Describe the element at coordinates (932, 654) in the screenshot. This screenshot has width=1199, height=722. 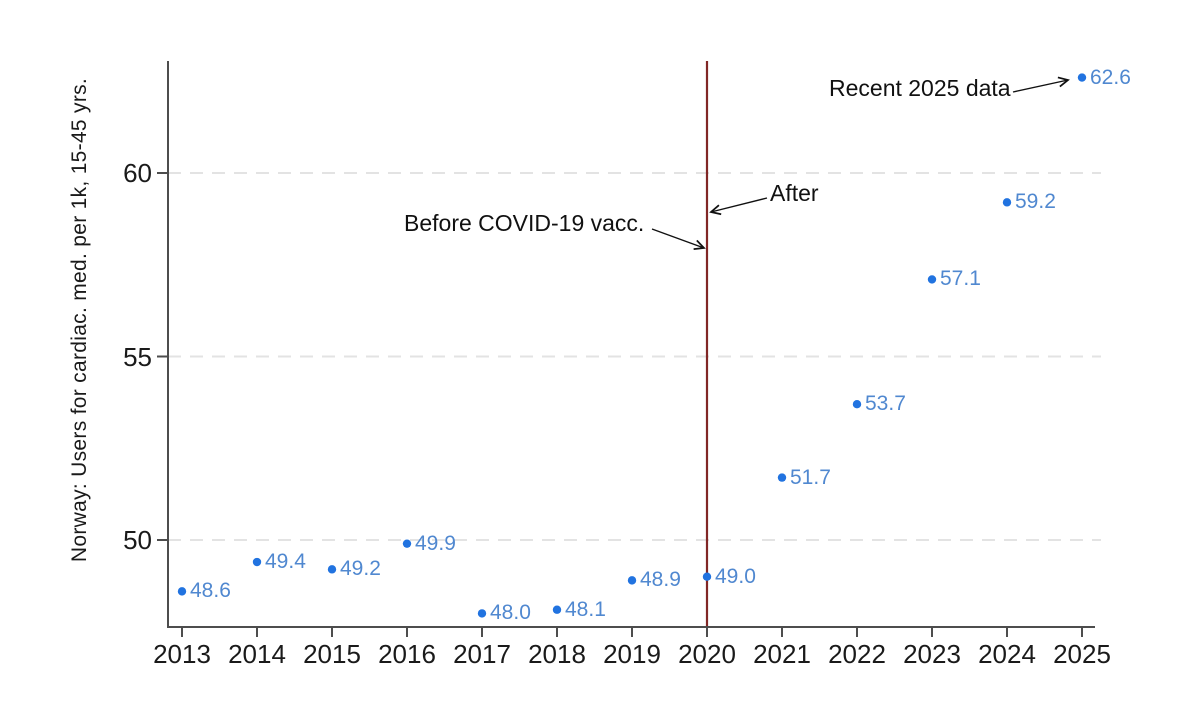
I see `x-tick-label: 2023` at that location.